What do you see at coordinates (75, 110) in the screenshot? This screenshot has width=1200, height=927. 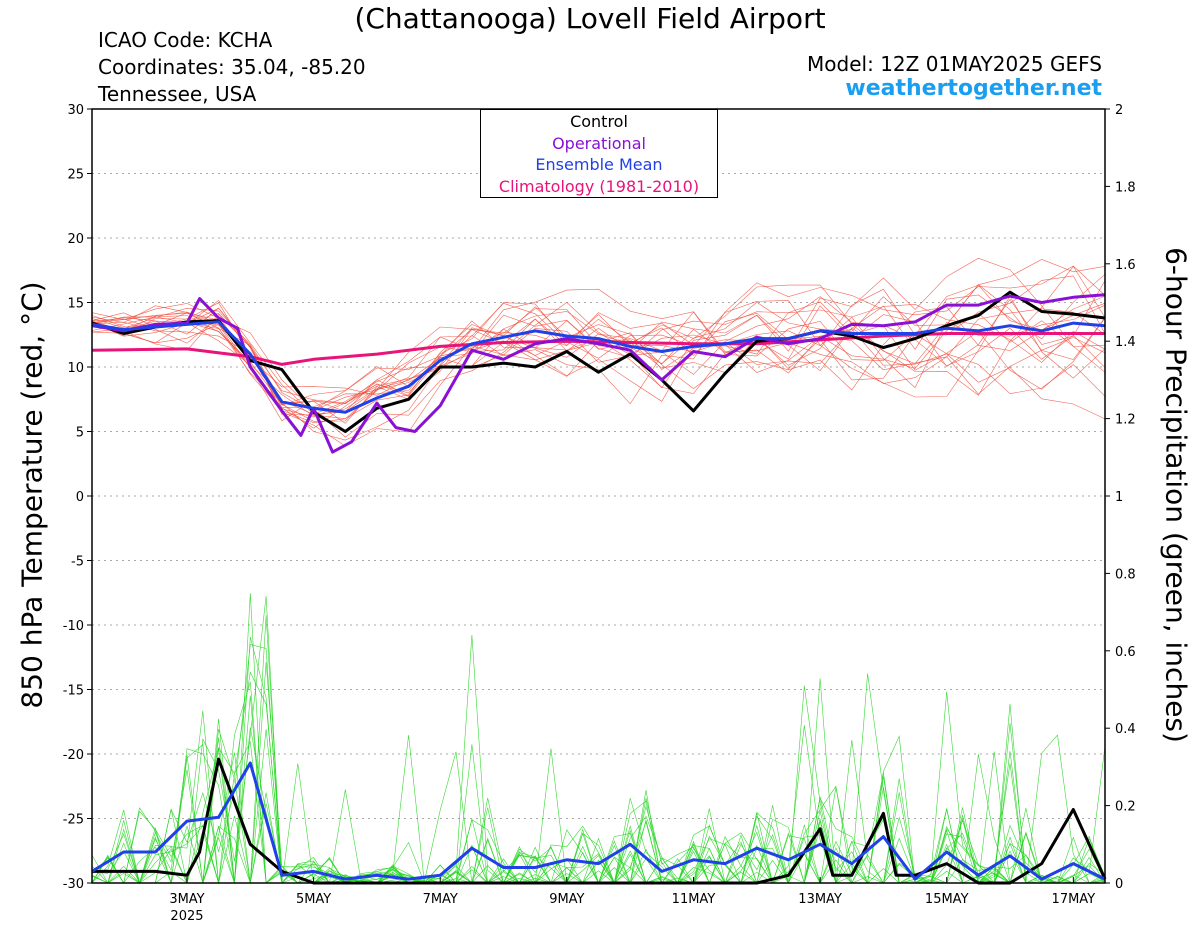 I see `left-tick-label: 30` at bounding box center [75, 110].